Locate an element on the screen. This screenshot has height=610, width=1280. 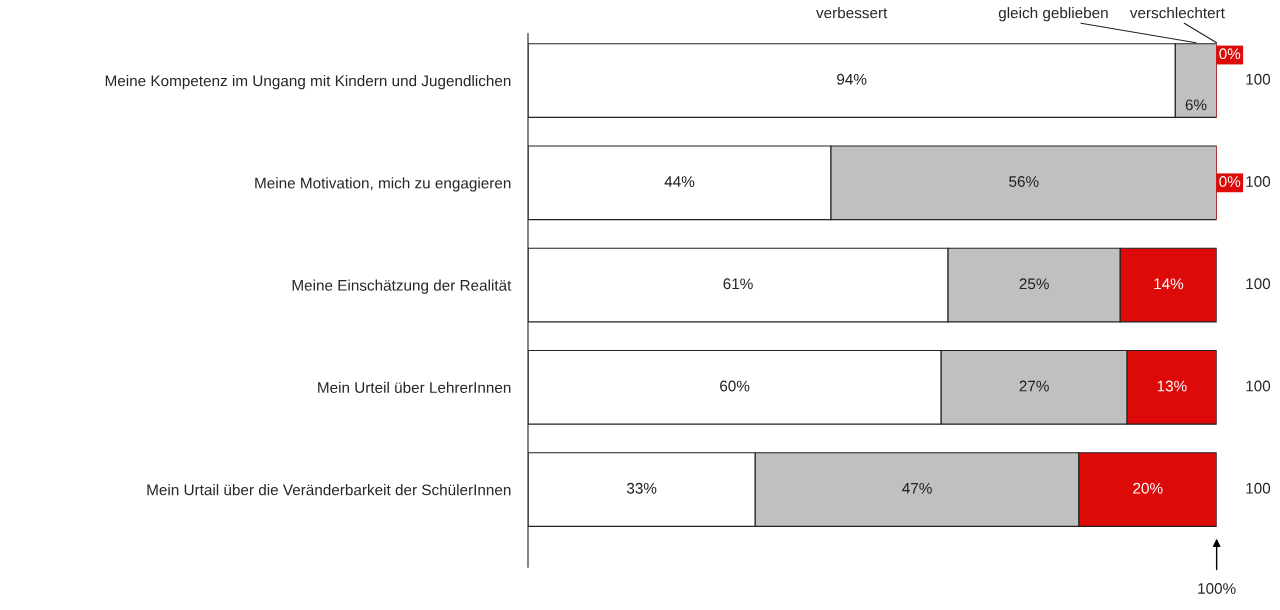
data-label: 25% is located at coordinates (1034, 284).